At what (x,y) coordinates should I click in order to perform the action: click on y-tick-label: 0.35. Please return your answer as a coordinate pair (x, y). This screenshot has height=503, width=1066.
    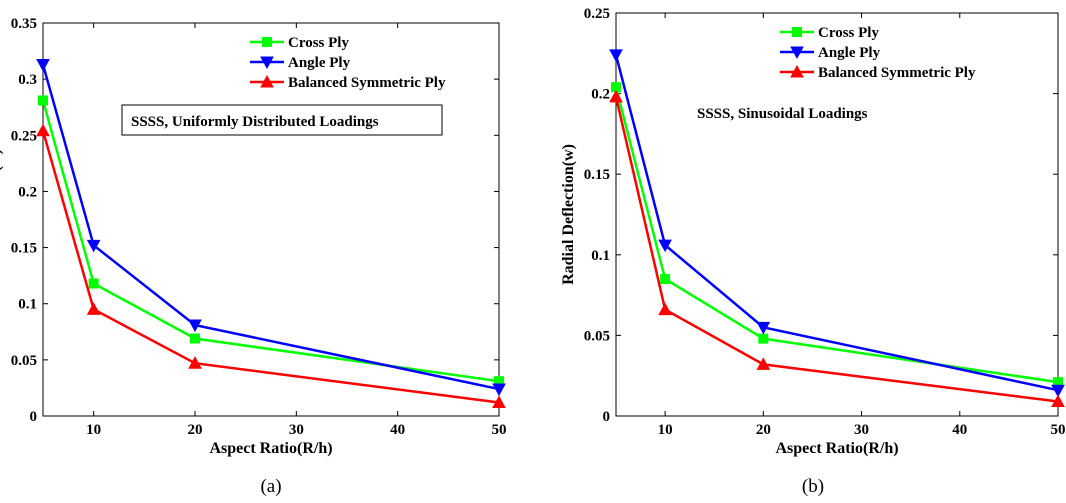
    Looking at the image, I should click on (24, 24).